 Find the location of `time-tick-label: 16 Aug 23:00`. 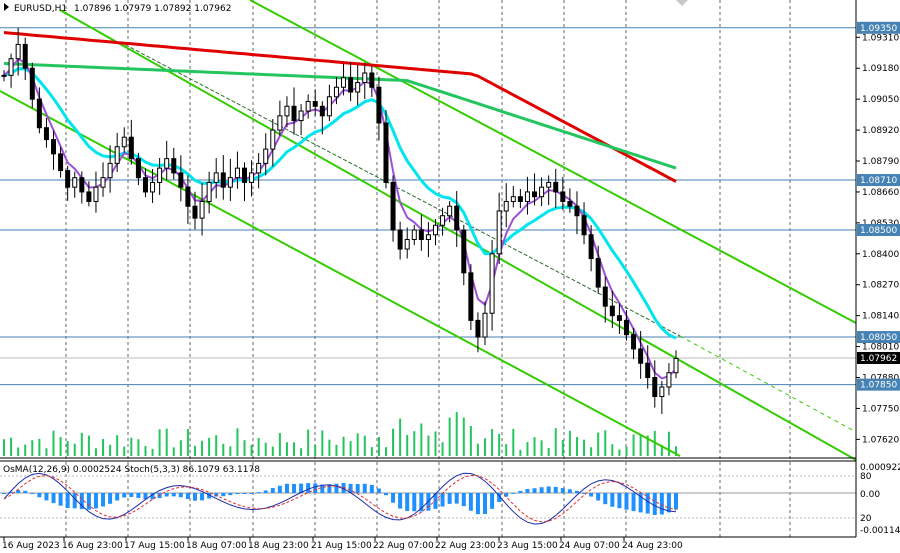

time-tick-label: 16 Aug 23:00 is located at coordinates (92, 546).